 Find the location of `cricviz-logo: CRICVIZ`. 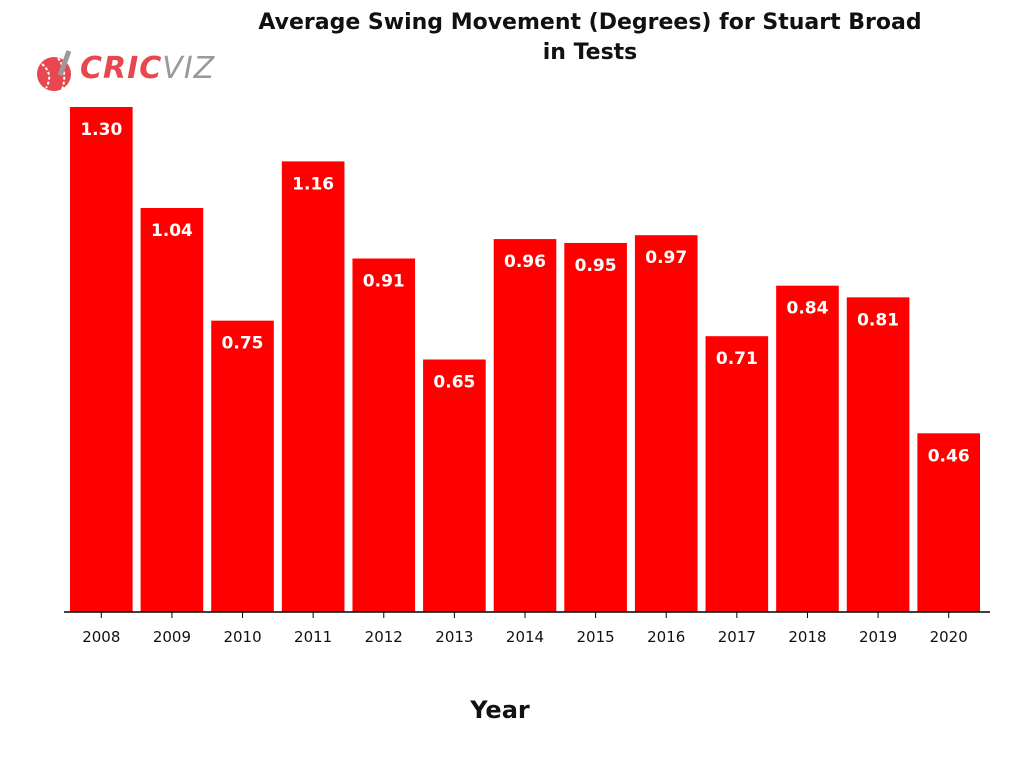

cricviz-logo: CRICVIZ is located at coordinates (124, 72).